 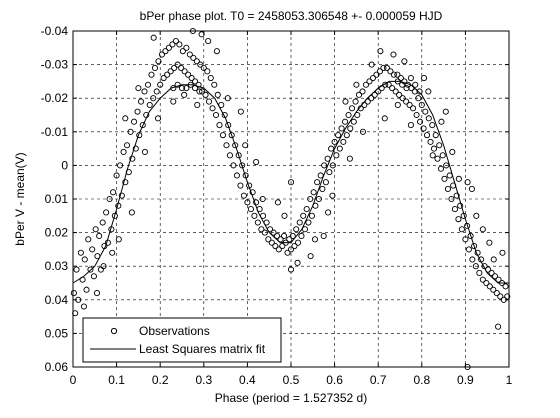 What do you see at coordinates (291, 398) in the screenshot?
I see `x-axis-label: Phase (period = 1.527352 d)` at bounding box center [291, 398].